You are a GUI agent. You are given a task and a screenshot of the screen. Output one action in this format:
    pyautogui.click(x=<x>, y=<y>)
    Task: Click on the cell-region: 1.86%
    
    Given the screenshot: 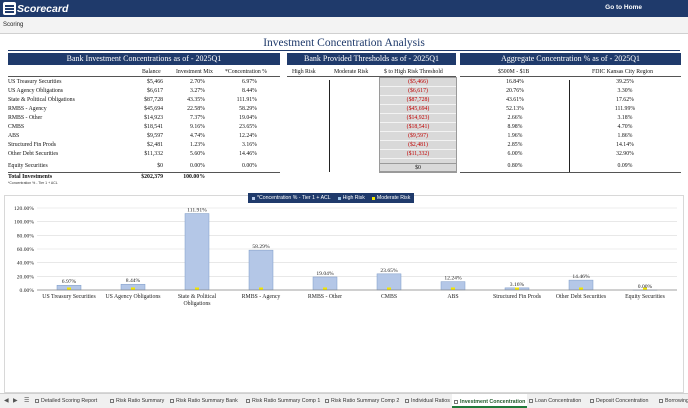 What is the action you would take?
    pyautogui.click(x=625, y=136)
    